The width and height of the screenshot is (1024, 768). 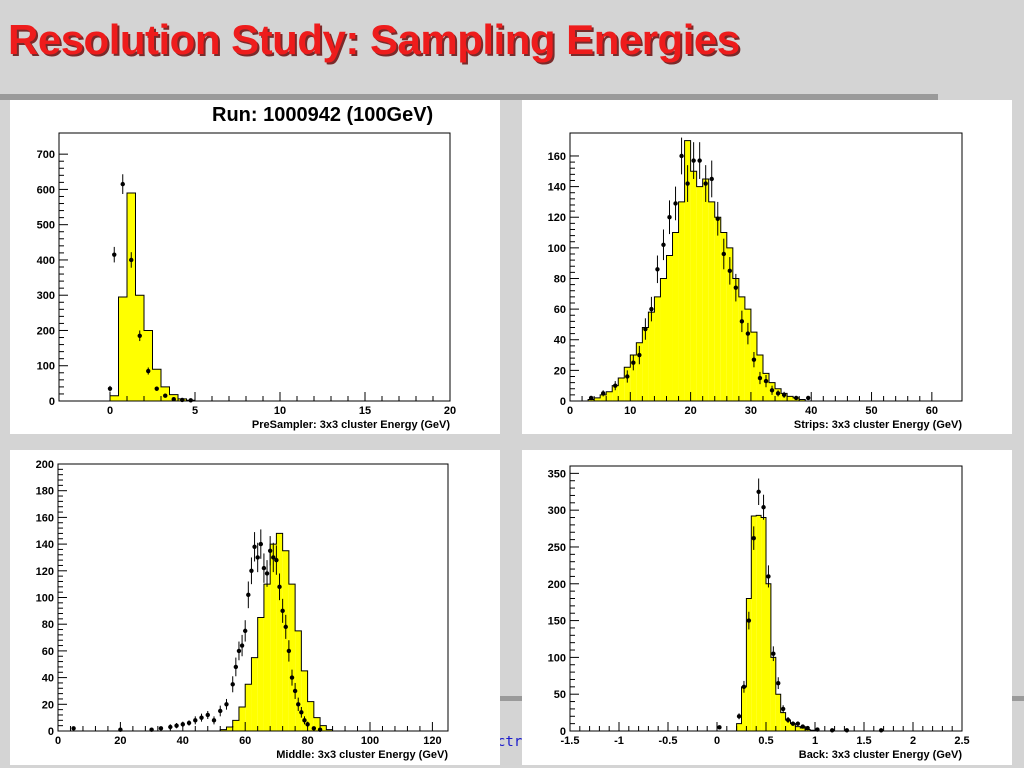 I want to click on y-tick-label: 150, so click(x=557, y=622).